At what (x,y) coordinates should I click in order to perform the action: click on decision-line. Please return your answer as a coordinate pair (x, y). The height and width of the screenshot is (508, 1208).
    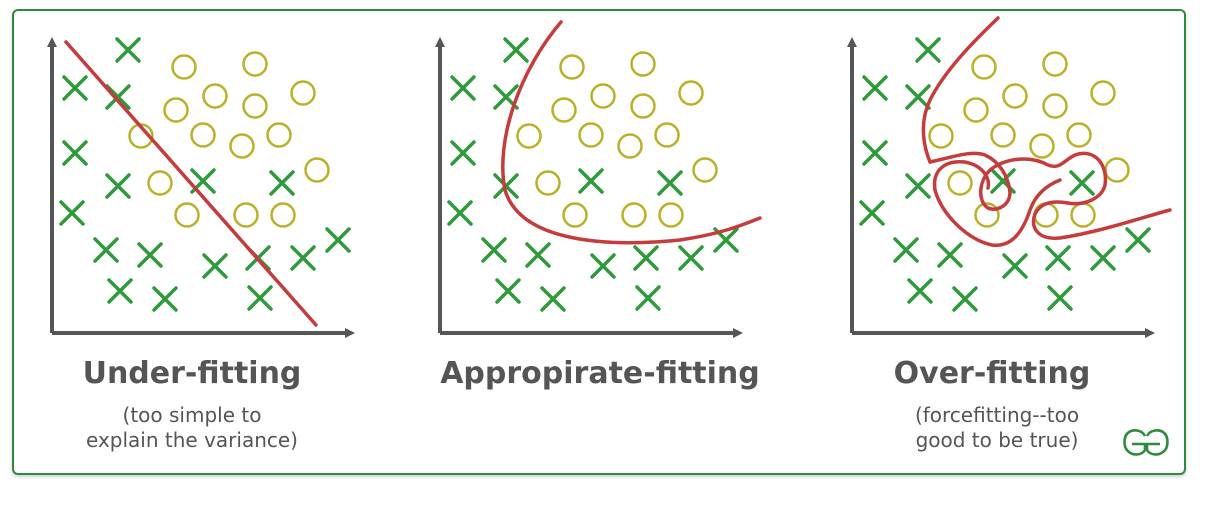
    Looking at the image, I should click on (191, 183).